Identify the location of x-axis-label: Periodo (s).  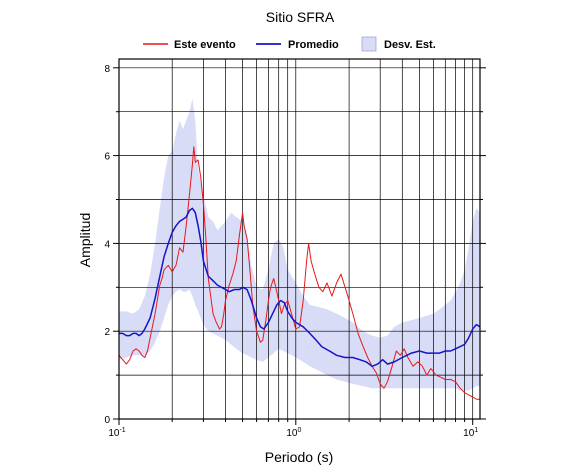
(299, 457).